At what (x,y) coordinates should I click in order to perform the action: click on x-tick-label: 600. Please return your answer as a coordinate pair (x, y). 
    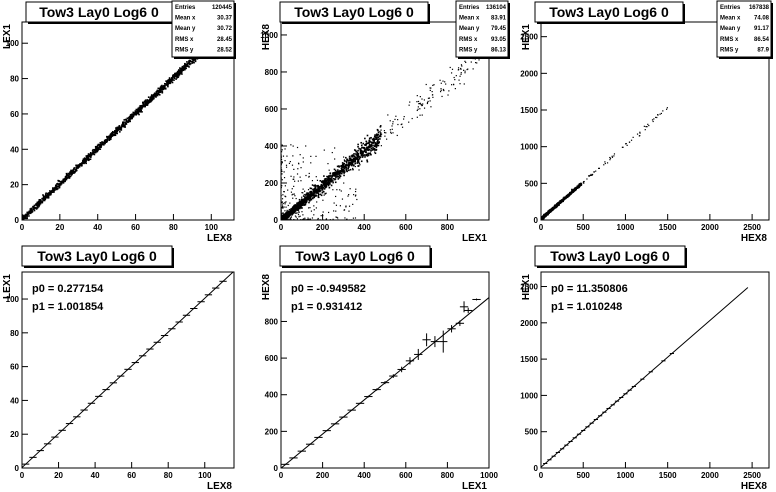
    Looking at the image, I should click on (406, 227).